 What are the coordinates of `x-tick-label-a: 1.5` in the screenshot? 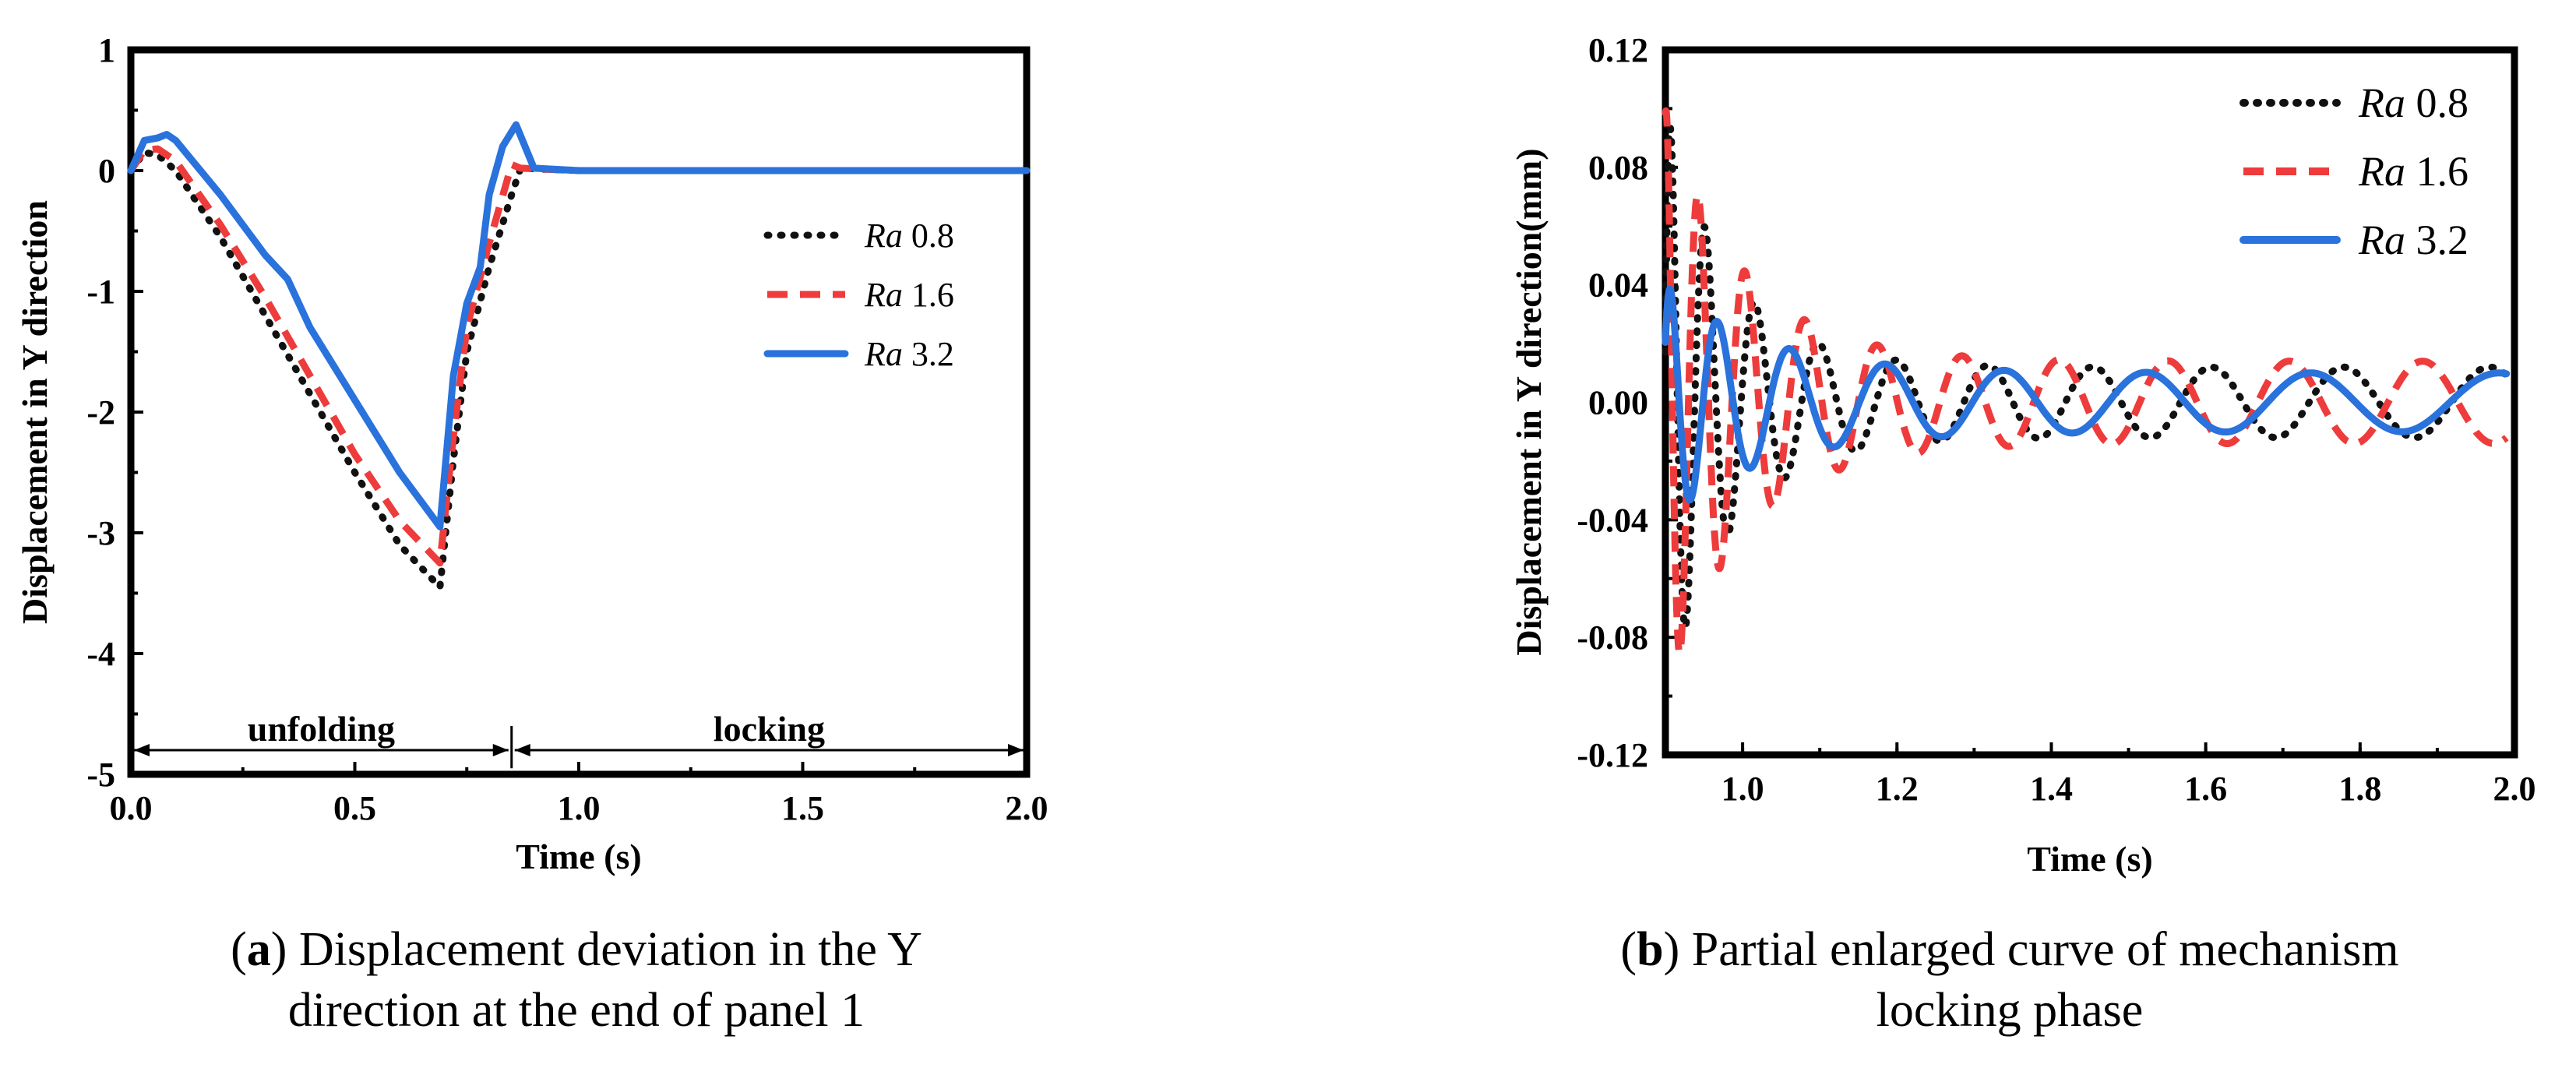 It's located at (803, 808).